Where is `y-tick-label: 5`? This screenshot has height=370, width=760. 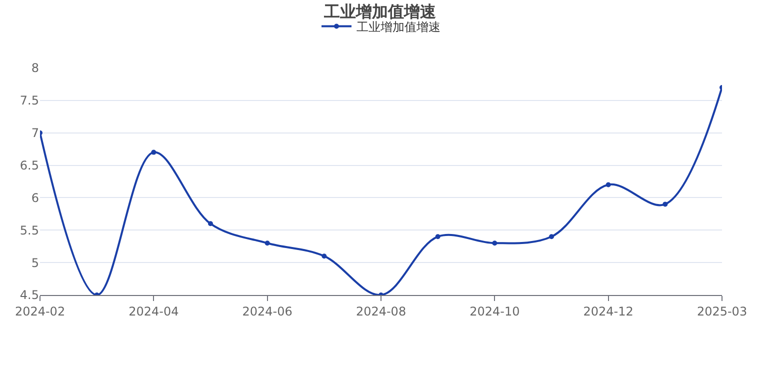 y-tick-label: 5 is located at coordinates (35, 263).